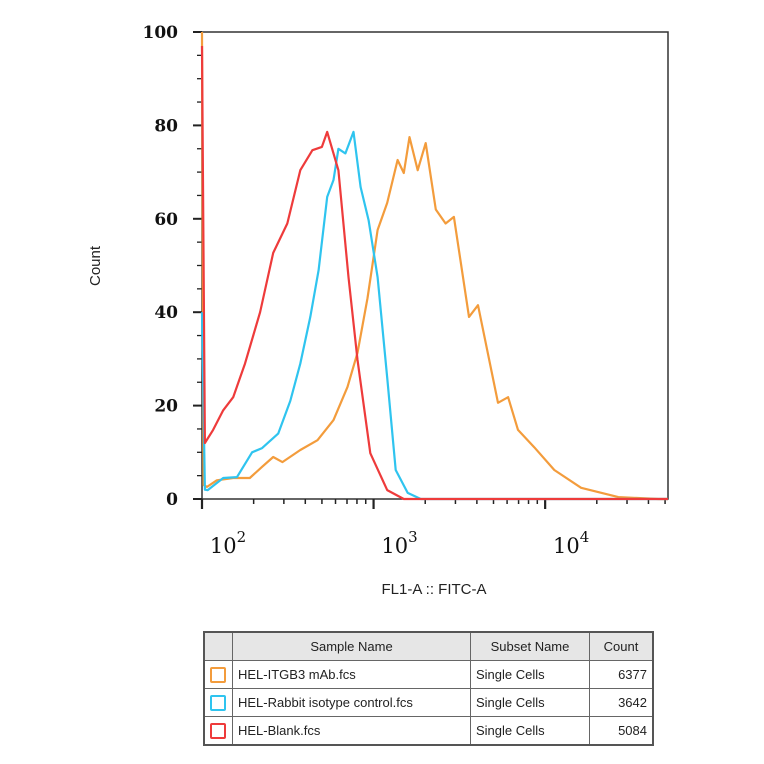  I want to click on legend-row: HEL-Blank.fcs Single Cells 5084, so click(428, 731).